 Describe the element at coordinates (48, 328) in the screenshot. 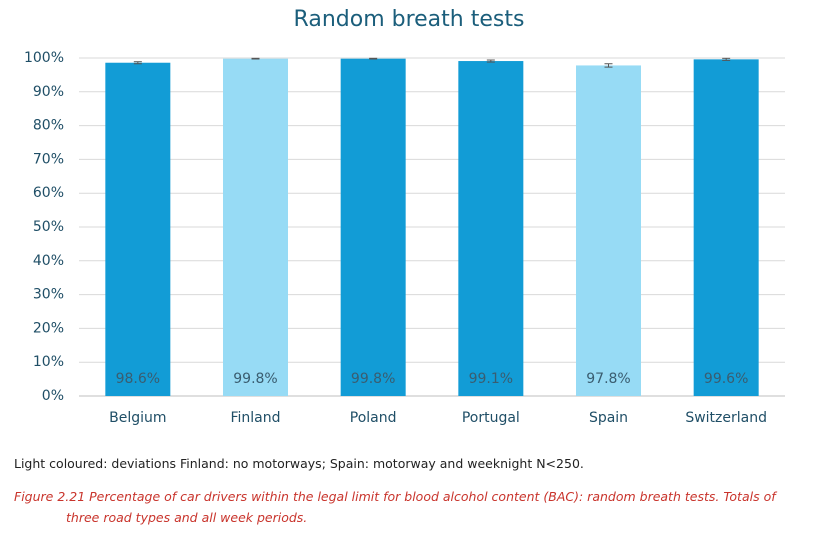

I see `y-tick-label: 20%` at that location.